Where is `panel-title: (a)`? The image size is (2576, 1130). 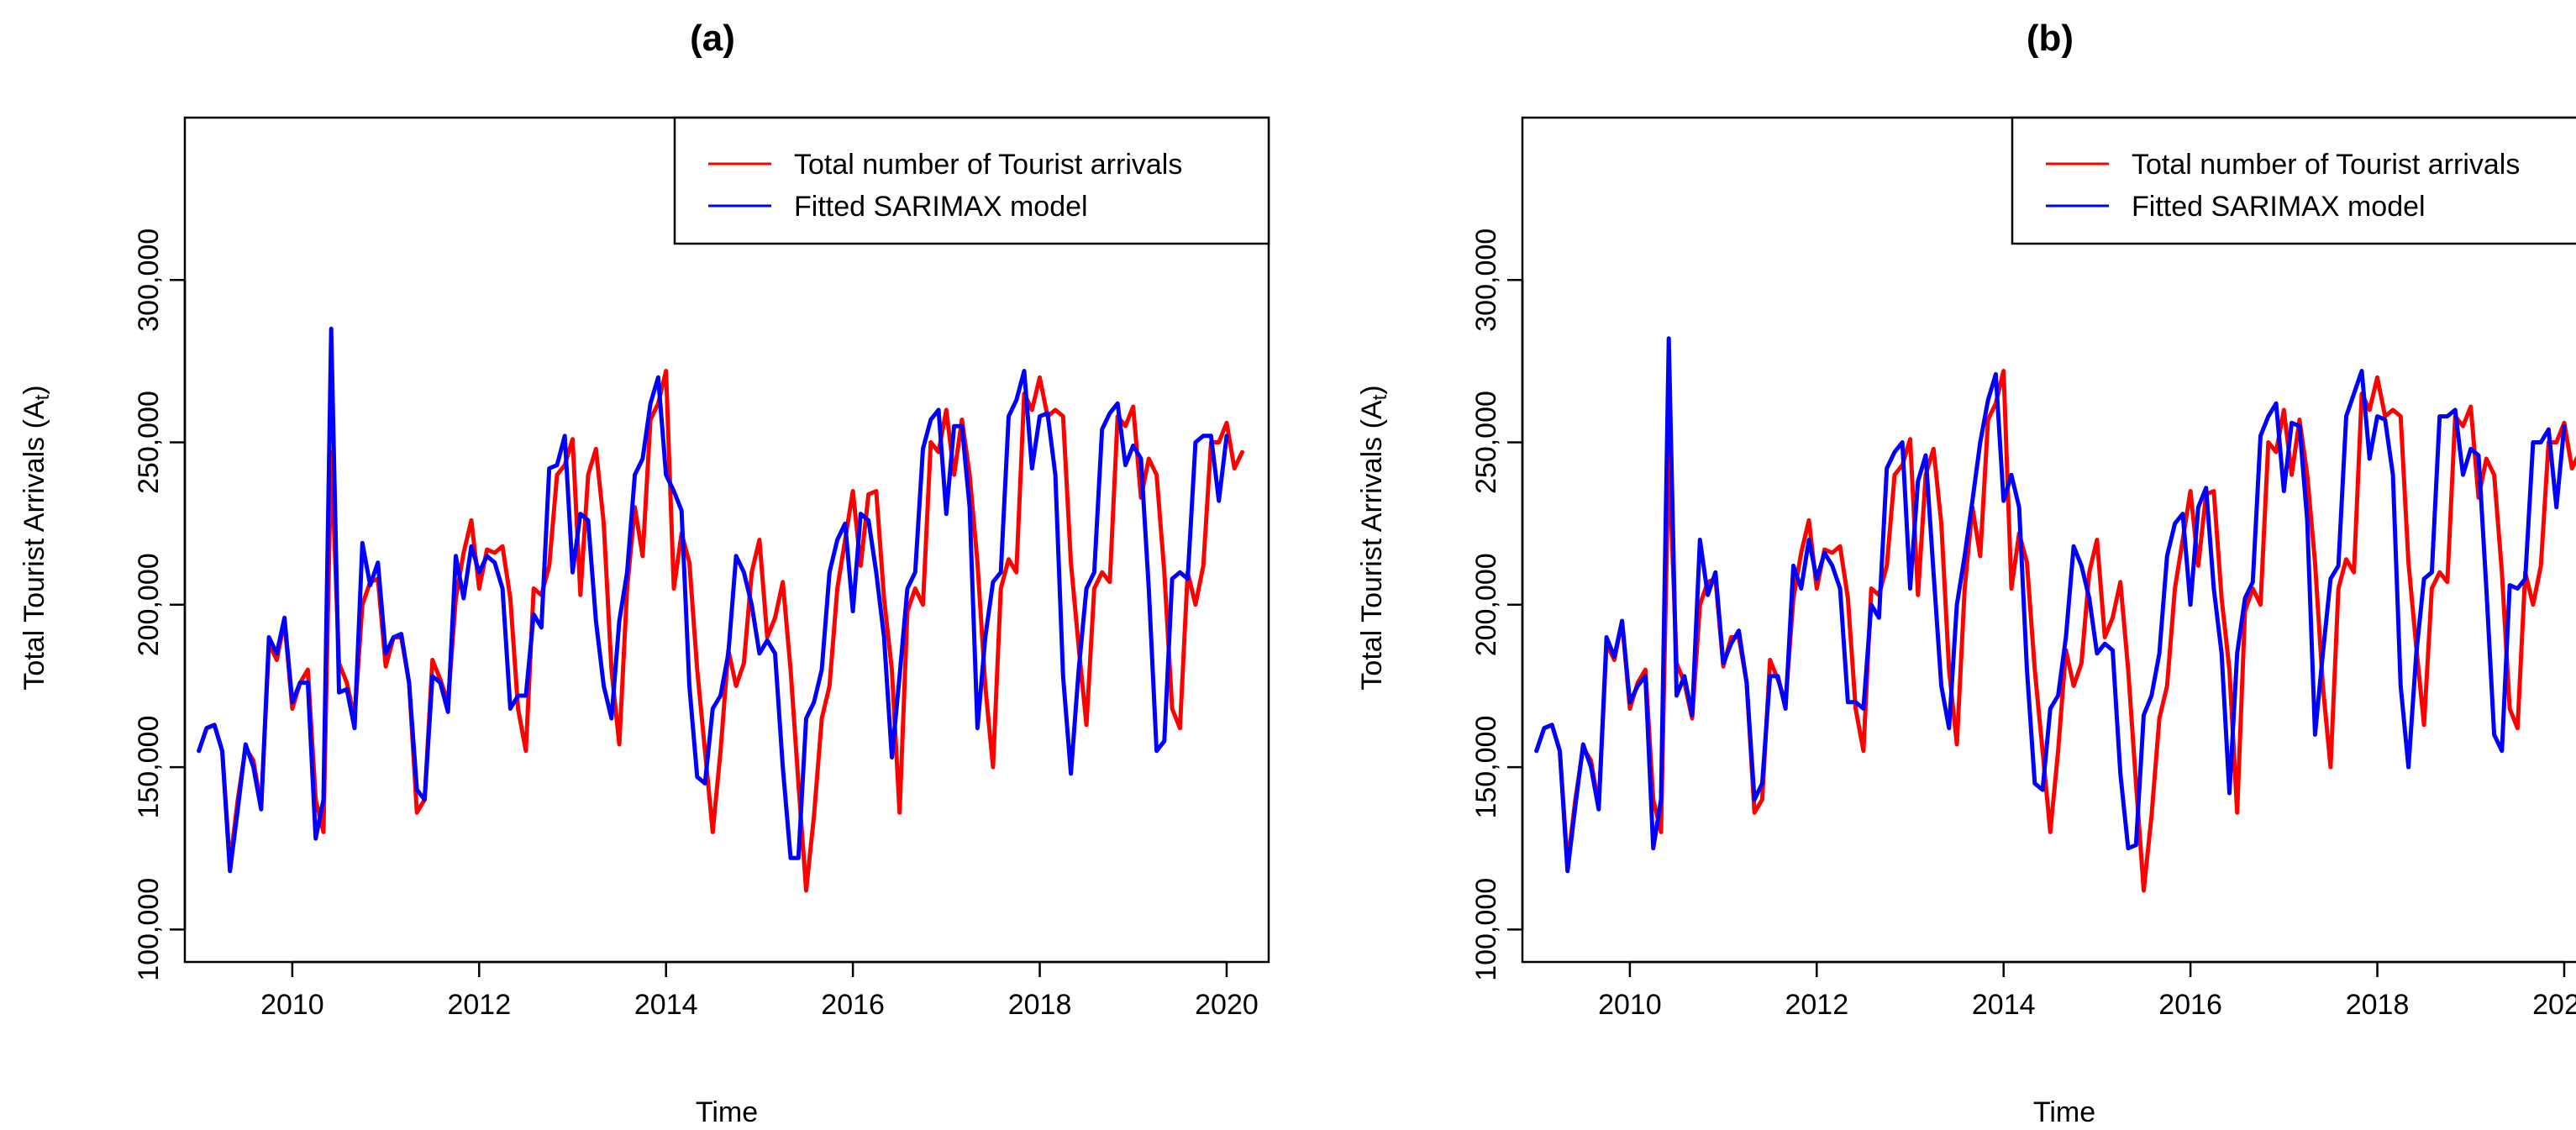
panel-title: (a) is located at coordinates (712, 38).